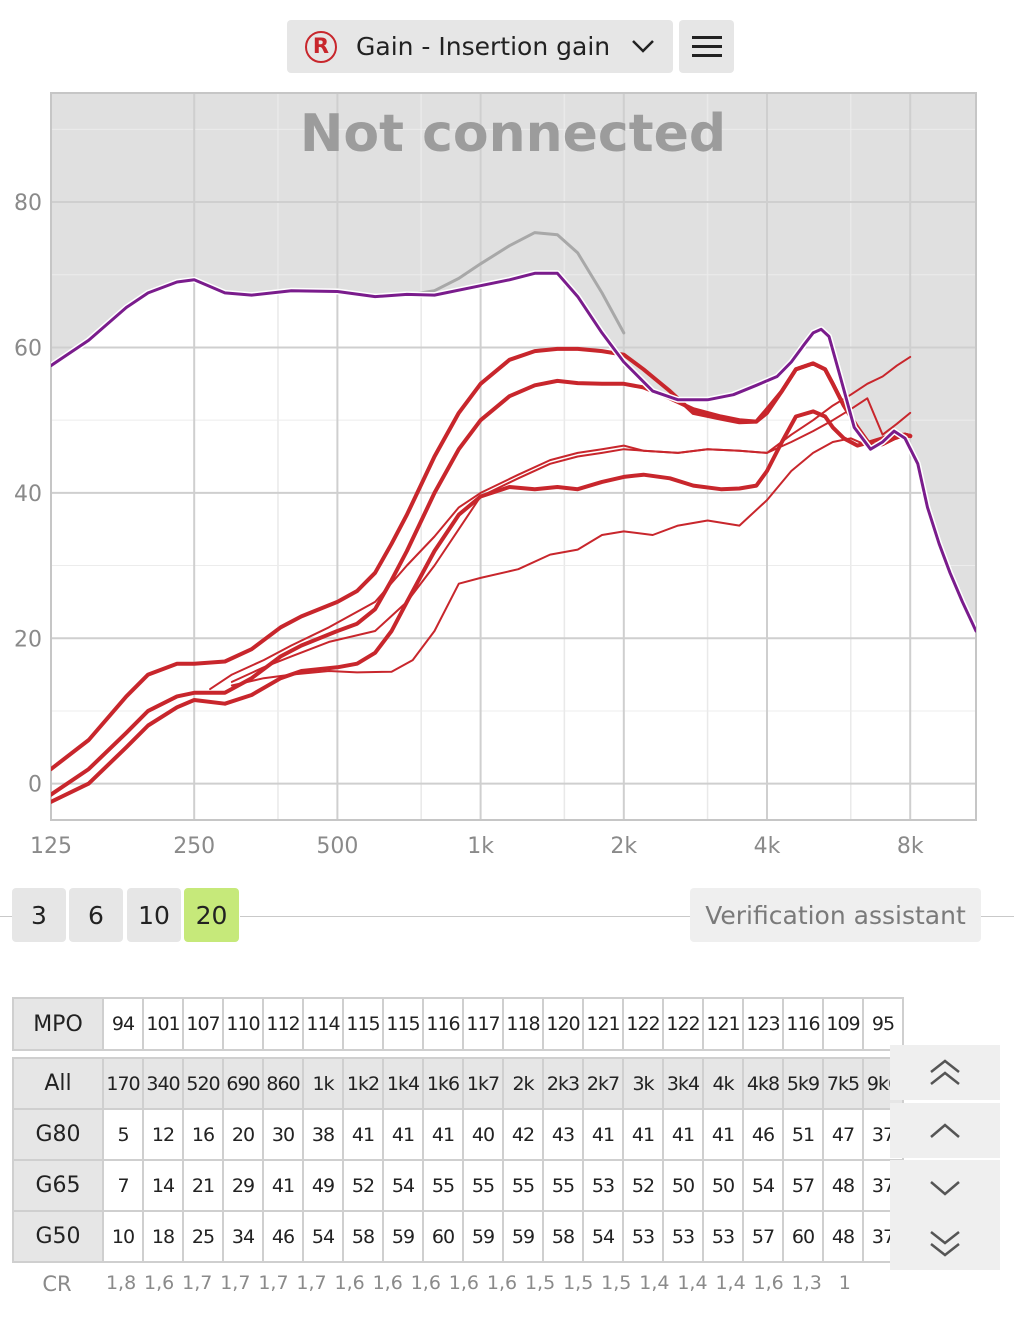 The height and width of the screenshot is (1318, 1014). What do you see at coordinates (243, 1134) in the screenshot?
I see `gain-cell: 20` at bounding box center [243, 1134].